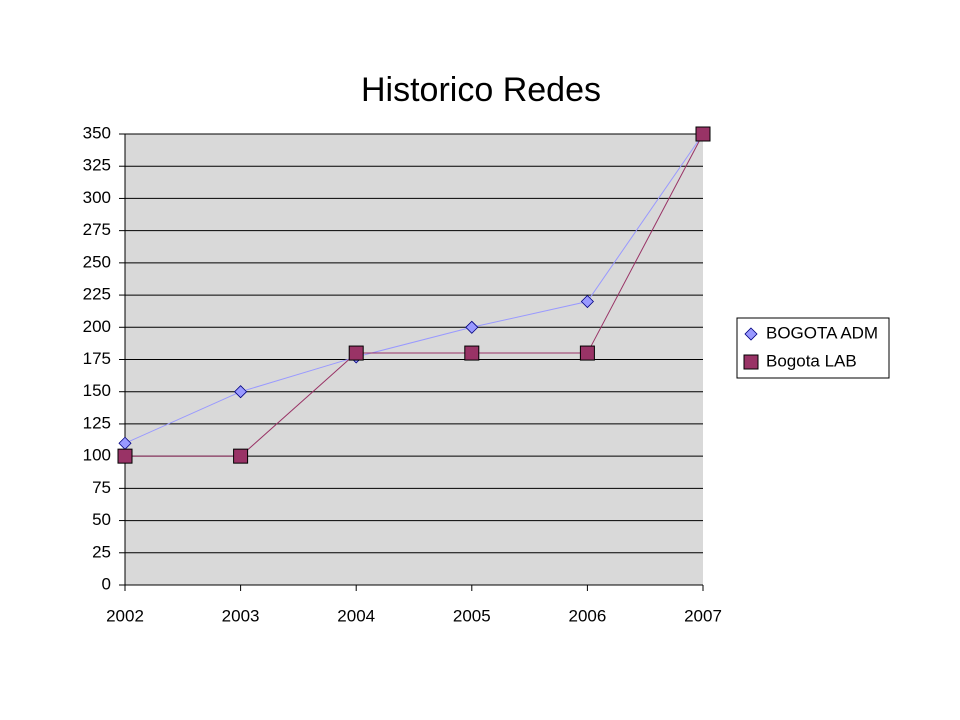  What do you see at coordinates (356, 615) in the screenshot?
I see `x-tick-label: 2004` at bounding box center [356, 615].